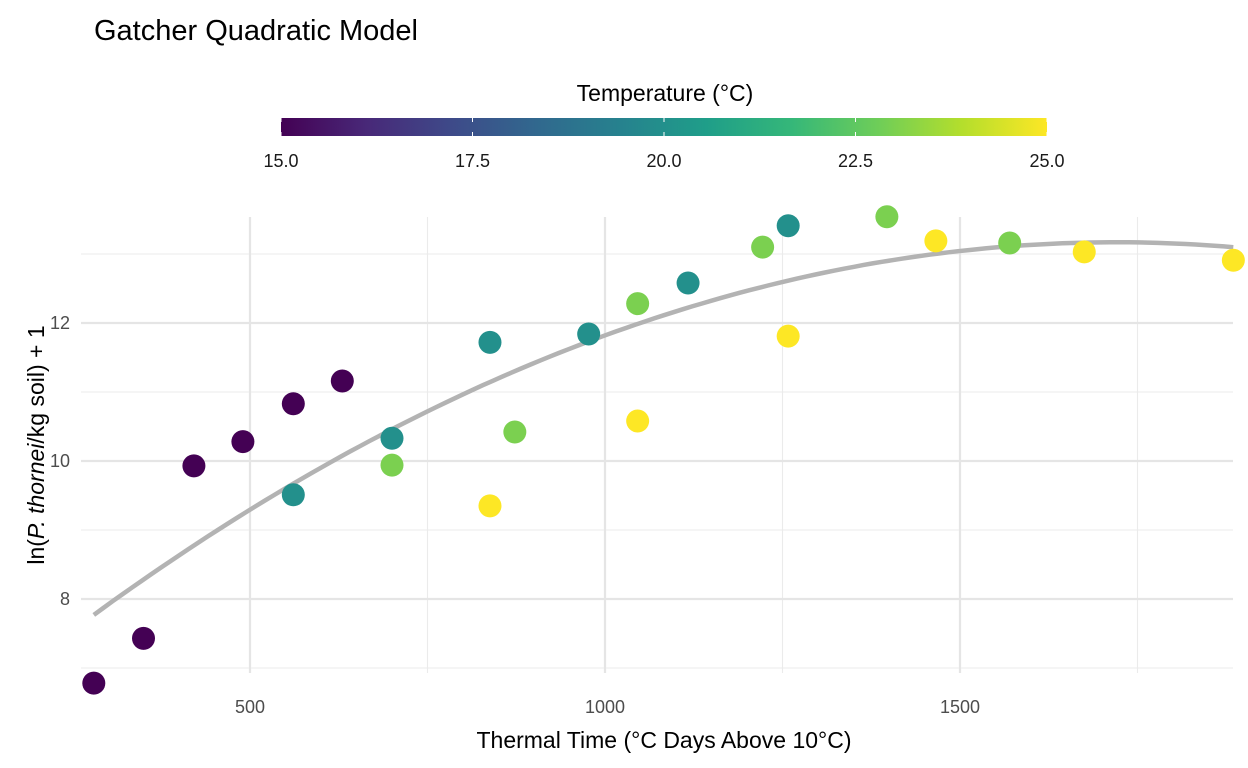  I want to click on x-tick-labels: 500 1000 1500, so click(607, 707).